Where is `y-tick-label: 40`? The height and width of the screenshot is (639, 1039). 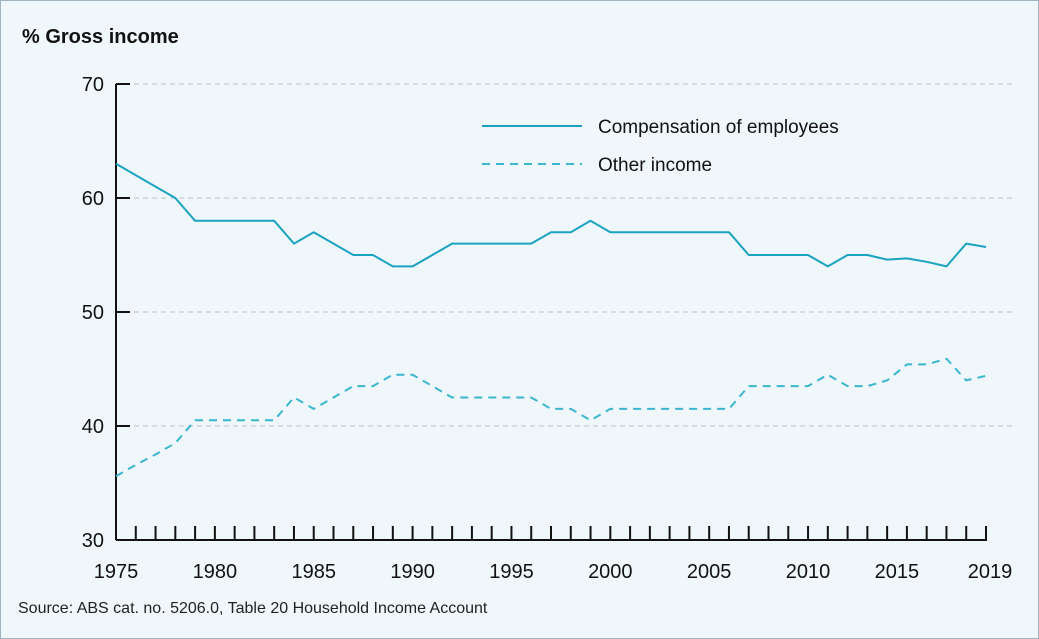 y-tick-label: 40 is located at coordinates (93, 427).